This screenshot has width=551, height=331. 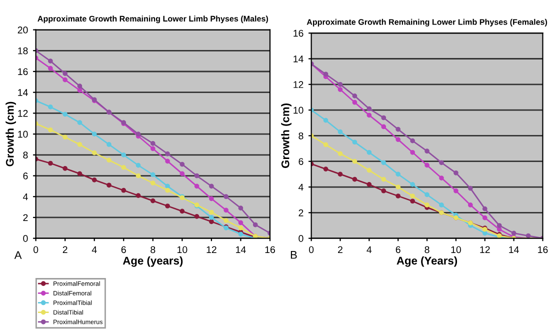 I want to click on x-axis-title: Age (Years), so click(x=427, y=261).